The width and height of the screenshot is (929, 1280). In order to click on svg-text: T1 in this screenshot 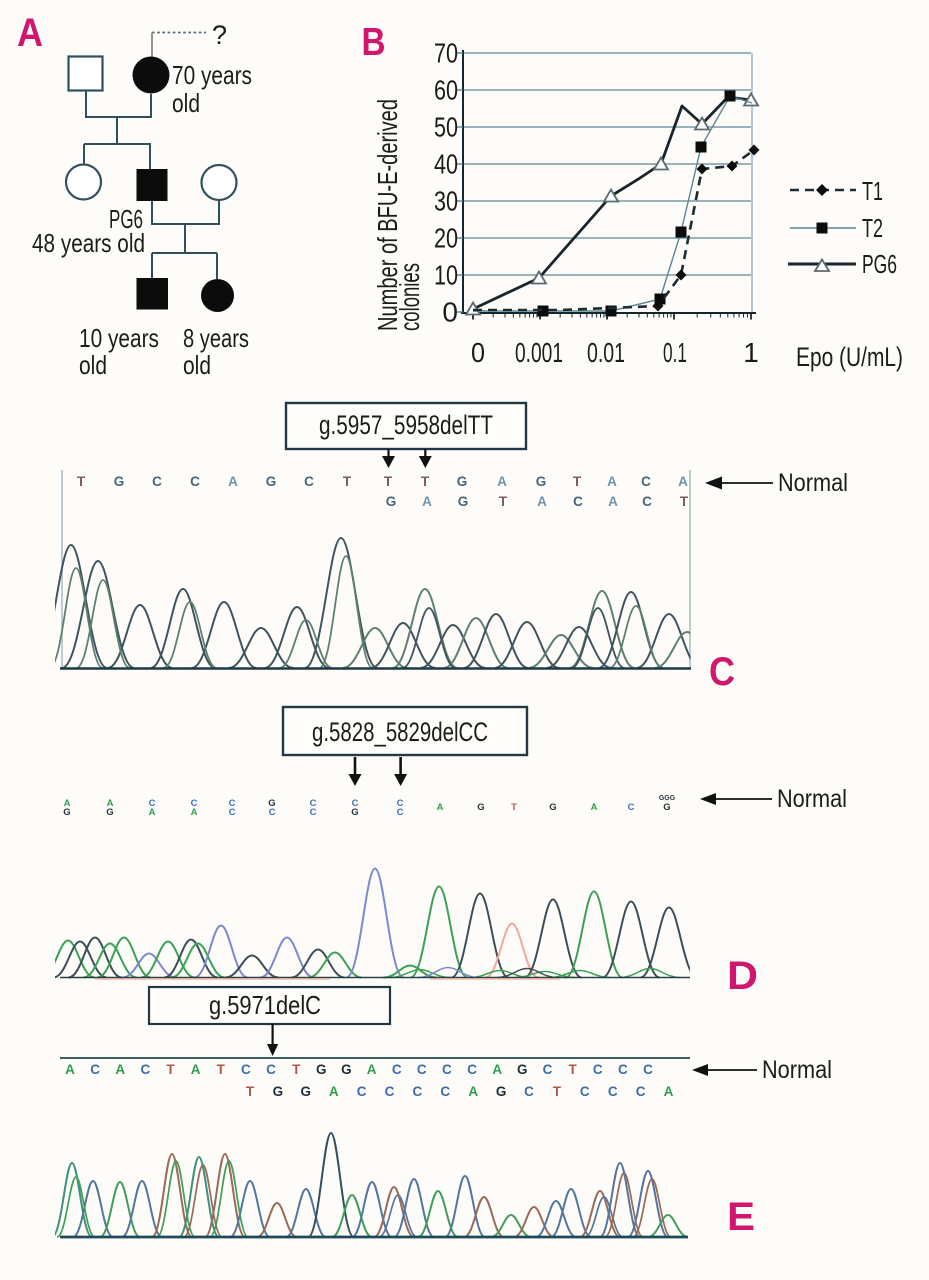, I will do `click(872, 191)`.